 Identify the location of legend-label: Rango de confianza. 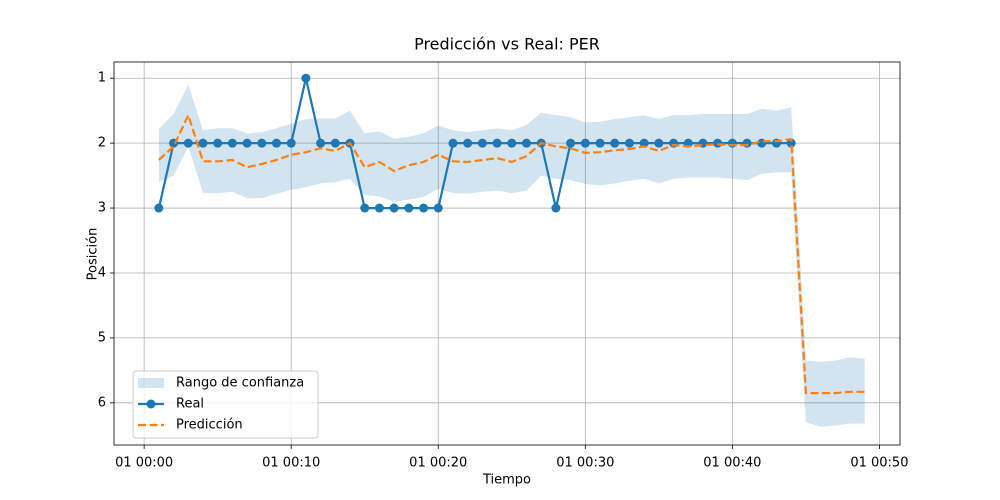
(240, 383).